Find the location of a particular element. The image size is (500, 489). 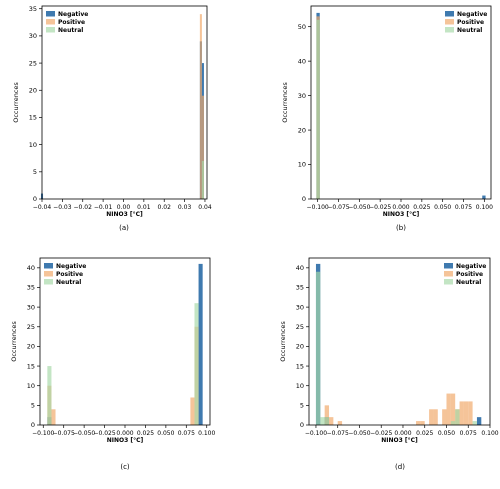

x-tick-label: −0.01 is located at coordinates (103, 207).